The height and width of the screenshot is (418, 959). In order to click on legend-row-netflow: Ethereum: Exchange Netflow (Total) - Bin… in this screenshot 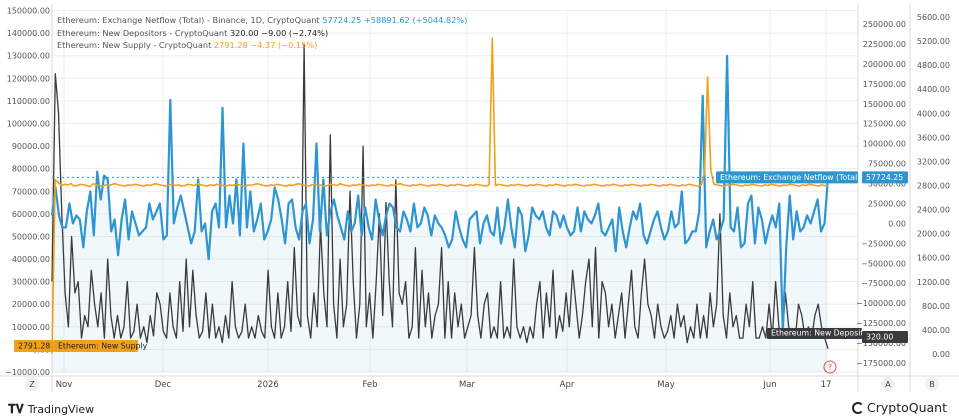, I will do `click(262, 20)`.